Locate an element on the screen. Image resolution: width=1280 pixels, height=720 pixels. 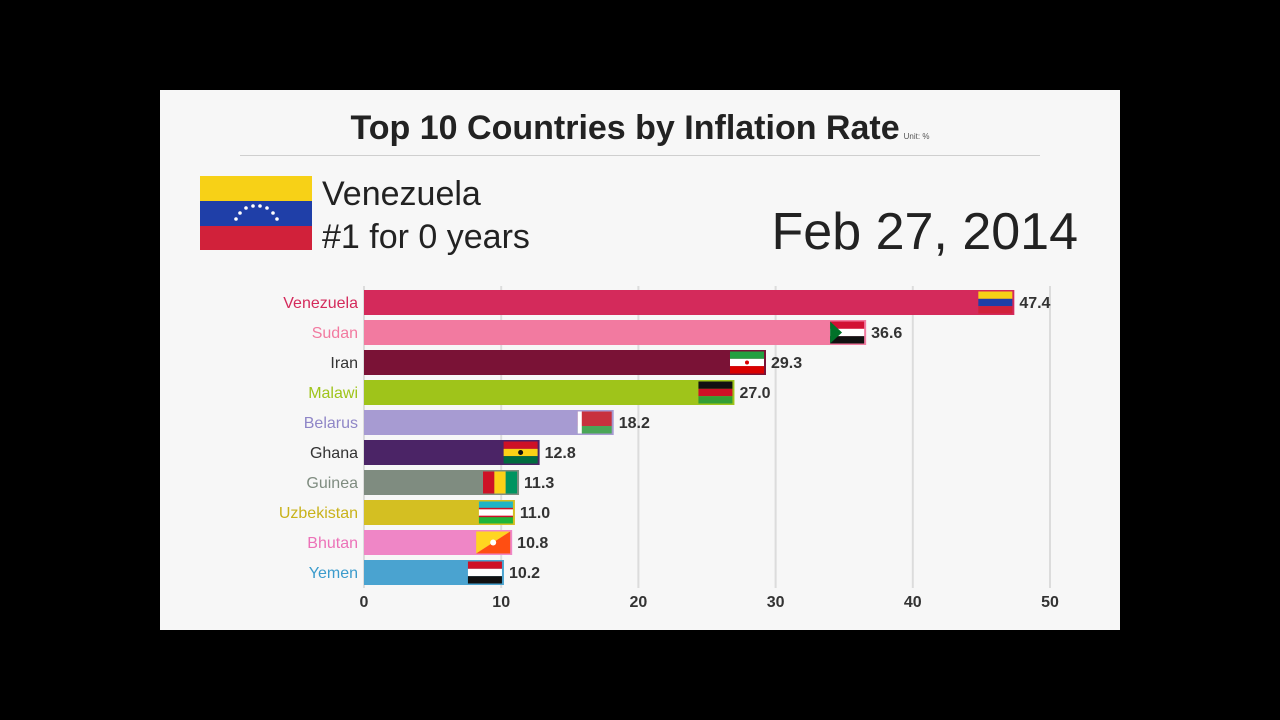
value-label: 10.2 is located at coordinates (524, 573).